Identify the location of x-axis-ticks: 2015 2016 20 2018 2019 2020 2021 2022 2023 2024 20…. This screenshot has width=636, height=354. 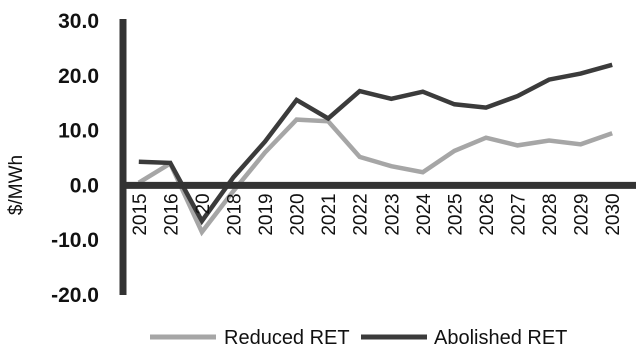
(377, 214).